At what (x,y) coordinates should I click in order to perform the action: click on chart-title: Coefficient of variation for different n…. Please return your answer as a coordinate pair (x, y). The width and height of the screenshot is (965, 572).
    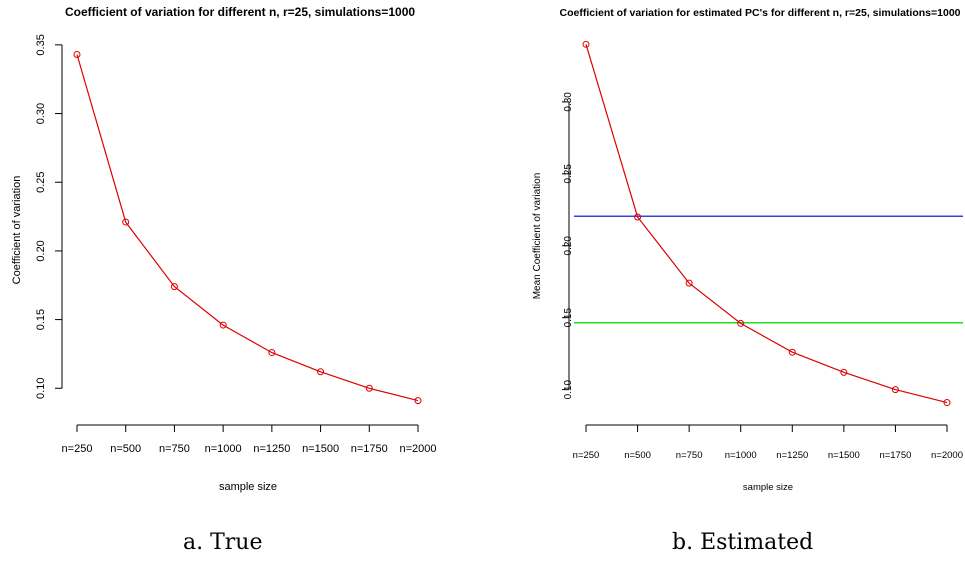
    Looking at the image, I should click on (240, 12).